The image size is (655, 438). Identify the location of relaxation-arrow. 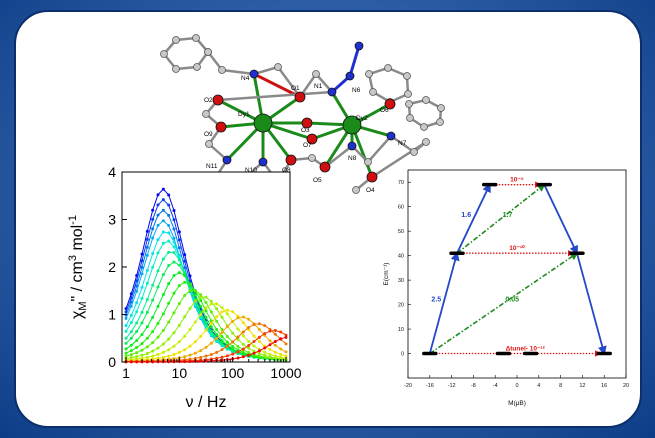
(444, 302).